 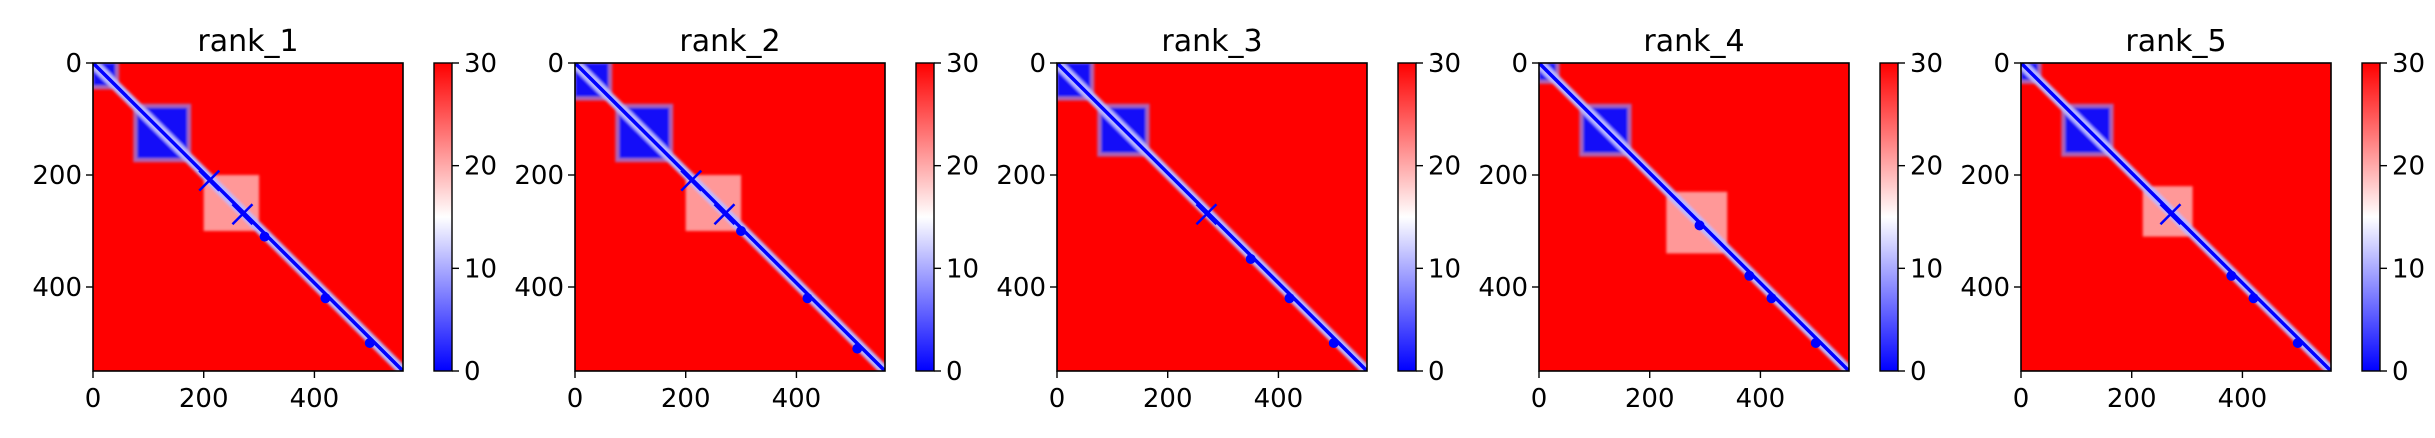 What do you see at coordinates (1211, 41) in the screenshot?
I see `panel-title: rank_3` at bounding box center [1211, 41].